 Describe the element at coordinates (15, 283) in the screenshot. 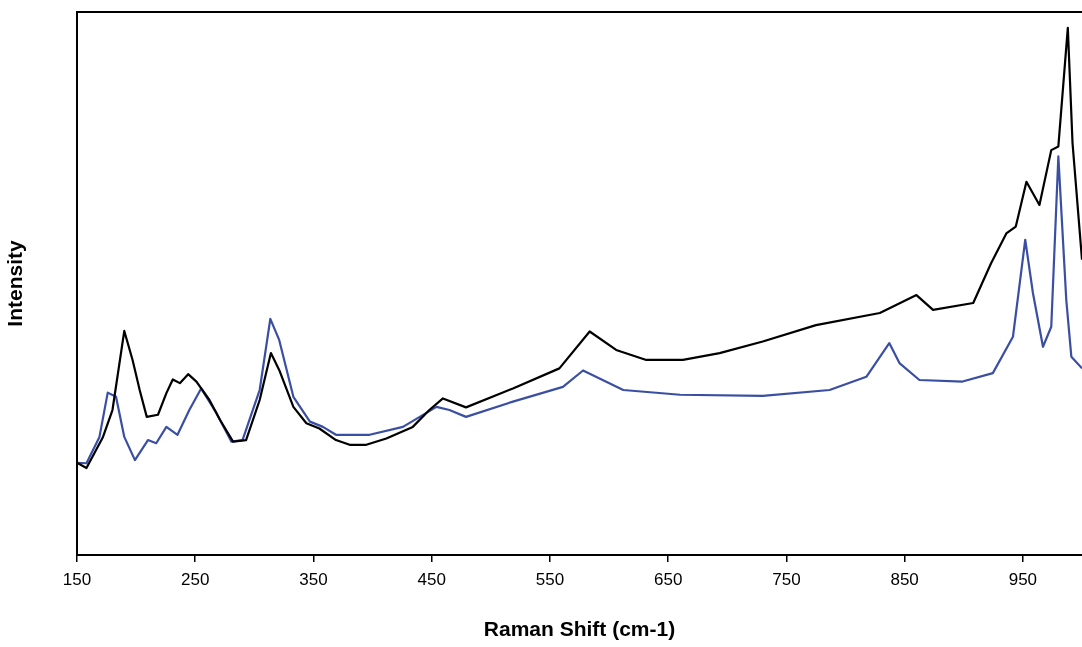

I see `y-axis-title: Intensity` at that location.